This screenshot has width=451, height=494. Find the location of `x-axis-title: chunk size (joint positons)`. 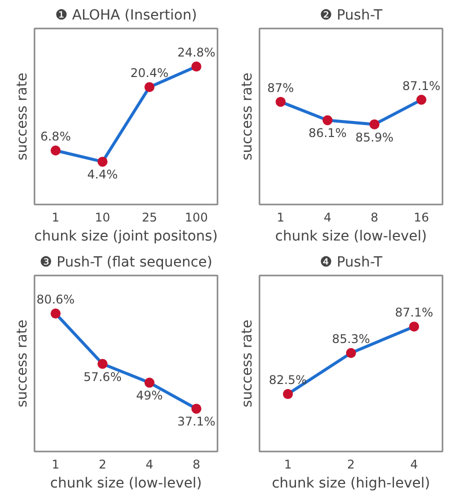

x-axis-title: chunk size (joint positons) is located at coordinates (126, 236).